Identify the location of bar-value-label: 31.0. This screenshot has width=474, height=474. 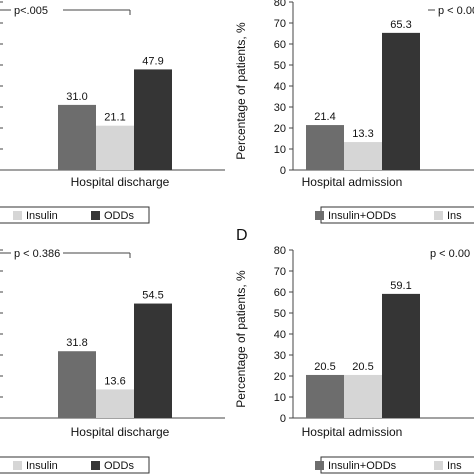
(76, 97).